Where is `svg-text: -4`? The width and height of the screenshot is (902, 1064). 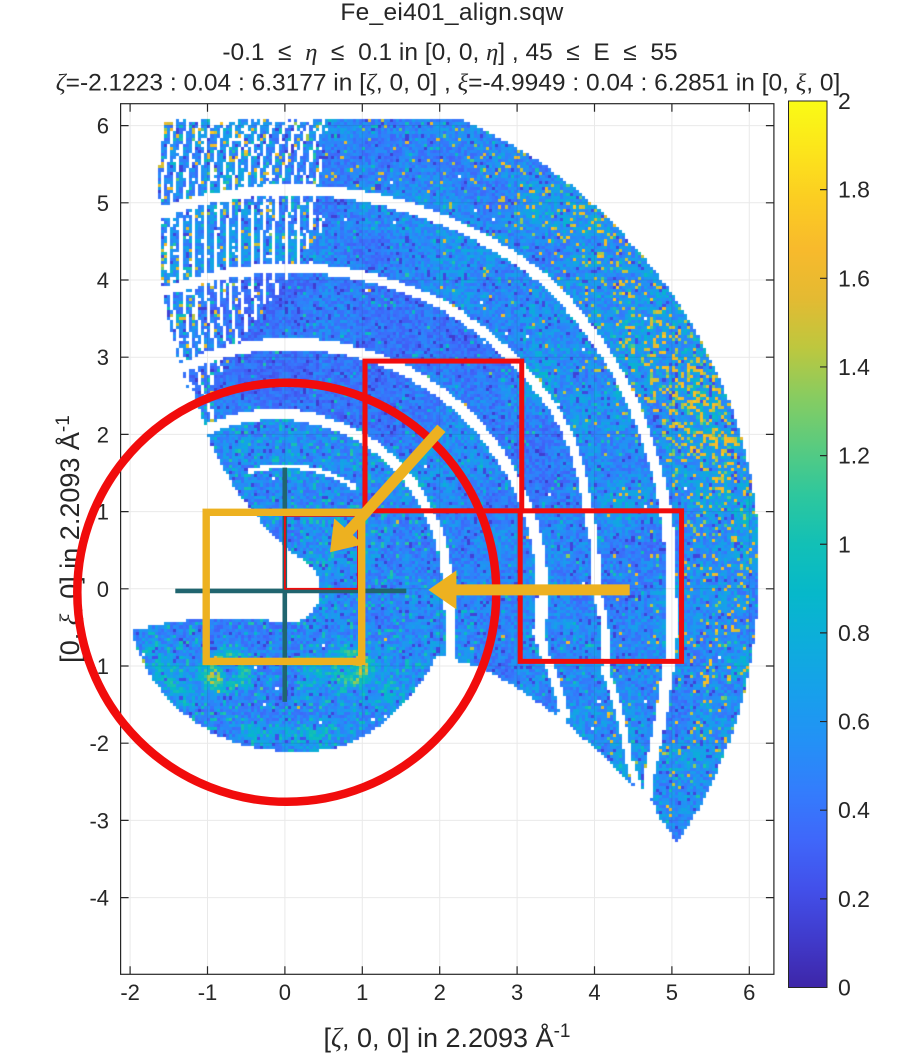 svg-text: -4 is located at coordinates (99, 898).